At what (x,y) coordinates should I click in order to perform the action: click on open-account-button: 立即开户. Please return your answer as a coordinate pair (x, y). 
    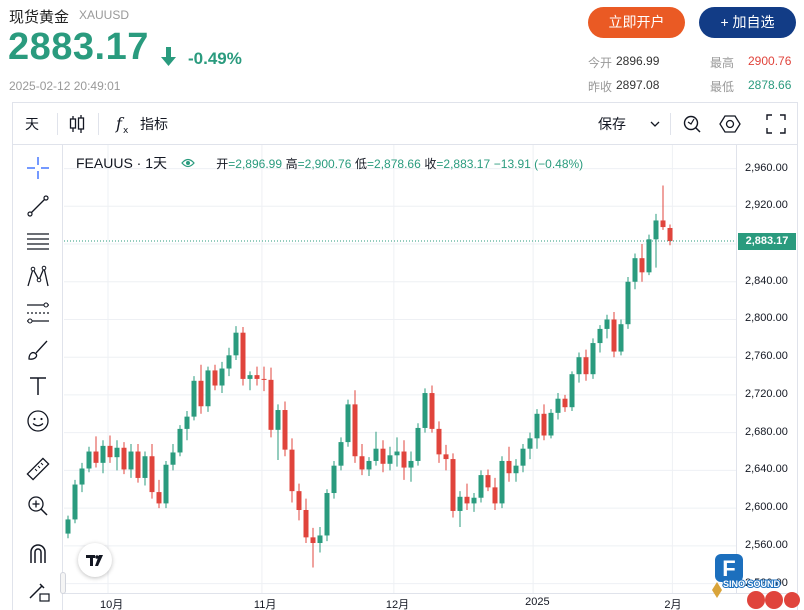
    Looking at the image, I should click on (636, 22).